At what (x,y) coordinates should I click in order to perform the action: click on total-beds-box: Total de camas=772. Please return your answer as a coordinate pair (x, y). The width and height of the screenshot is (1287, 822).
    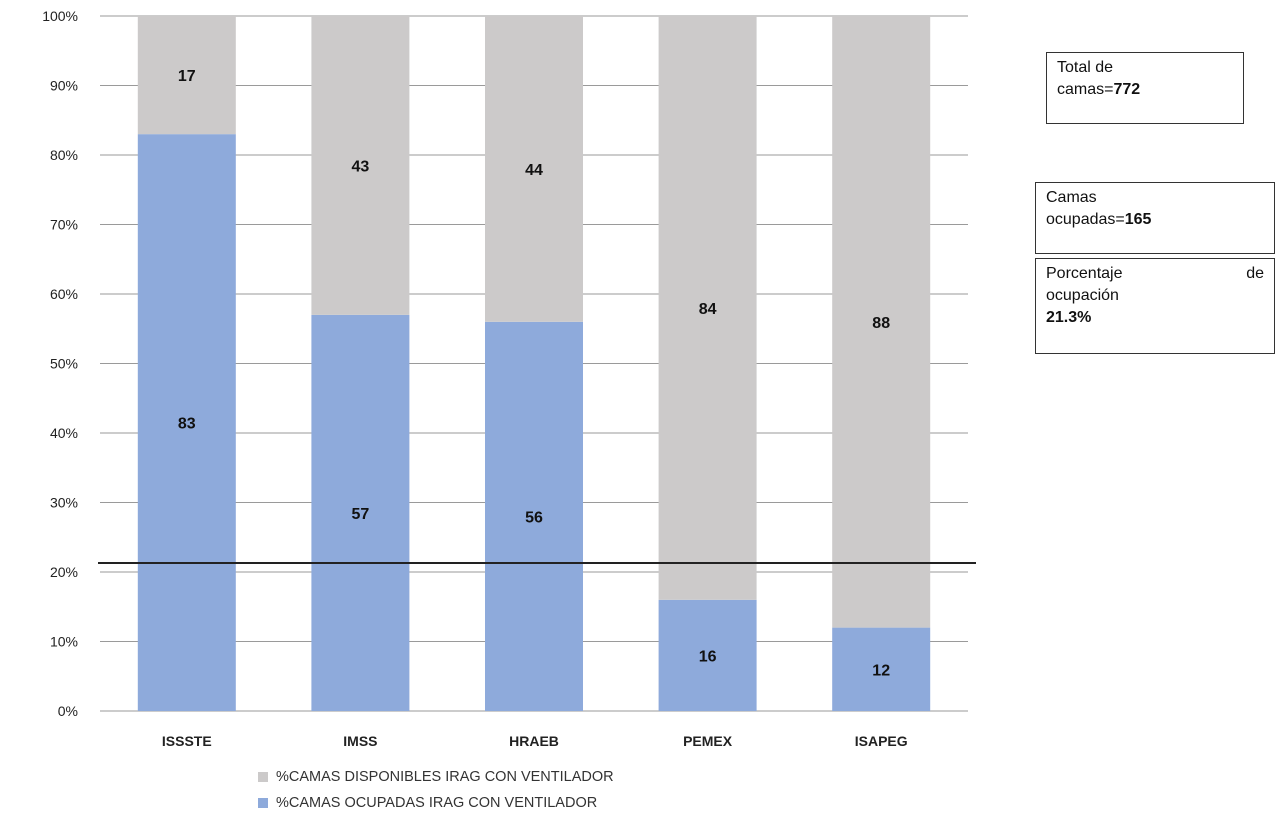
    Looking at the image, I should click on (1145, 88).